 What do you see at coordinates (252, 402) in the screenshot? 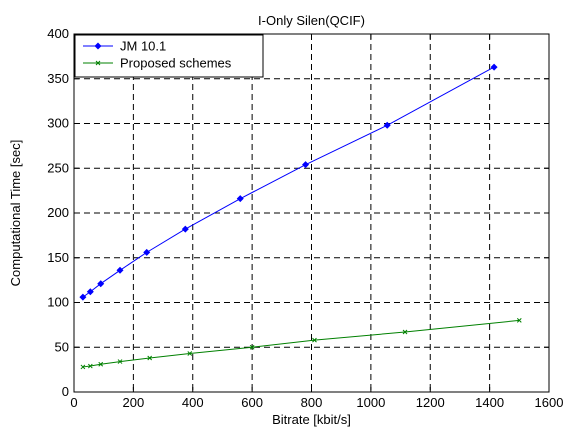
I see `x-tick-label: 600` at bounding box center [252, 402].